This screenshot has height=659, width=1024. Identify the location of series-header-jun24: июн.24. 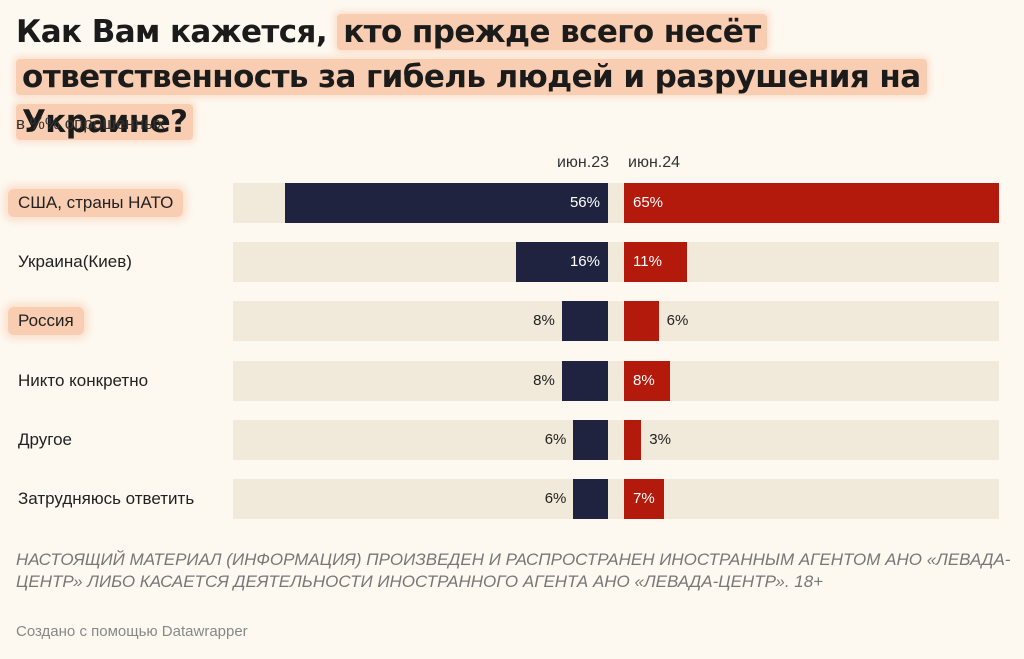
(654, 162).